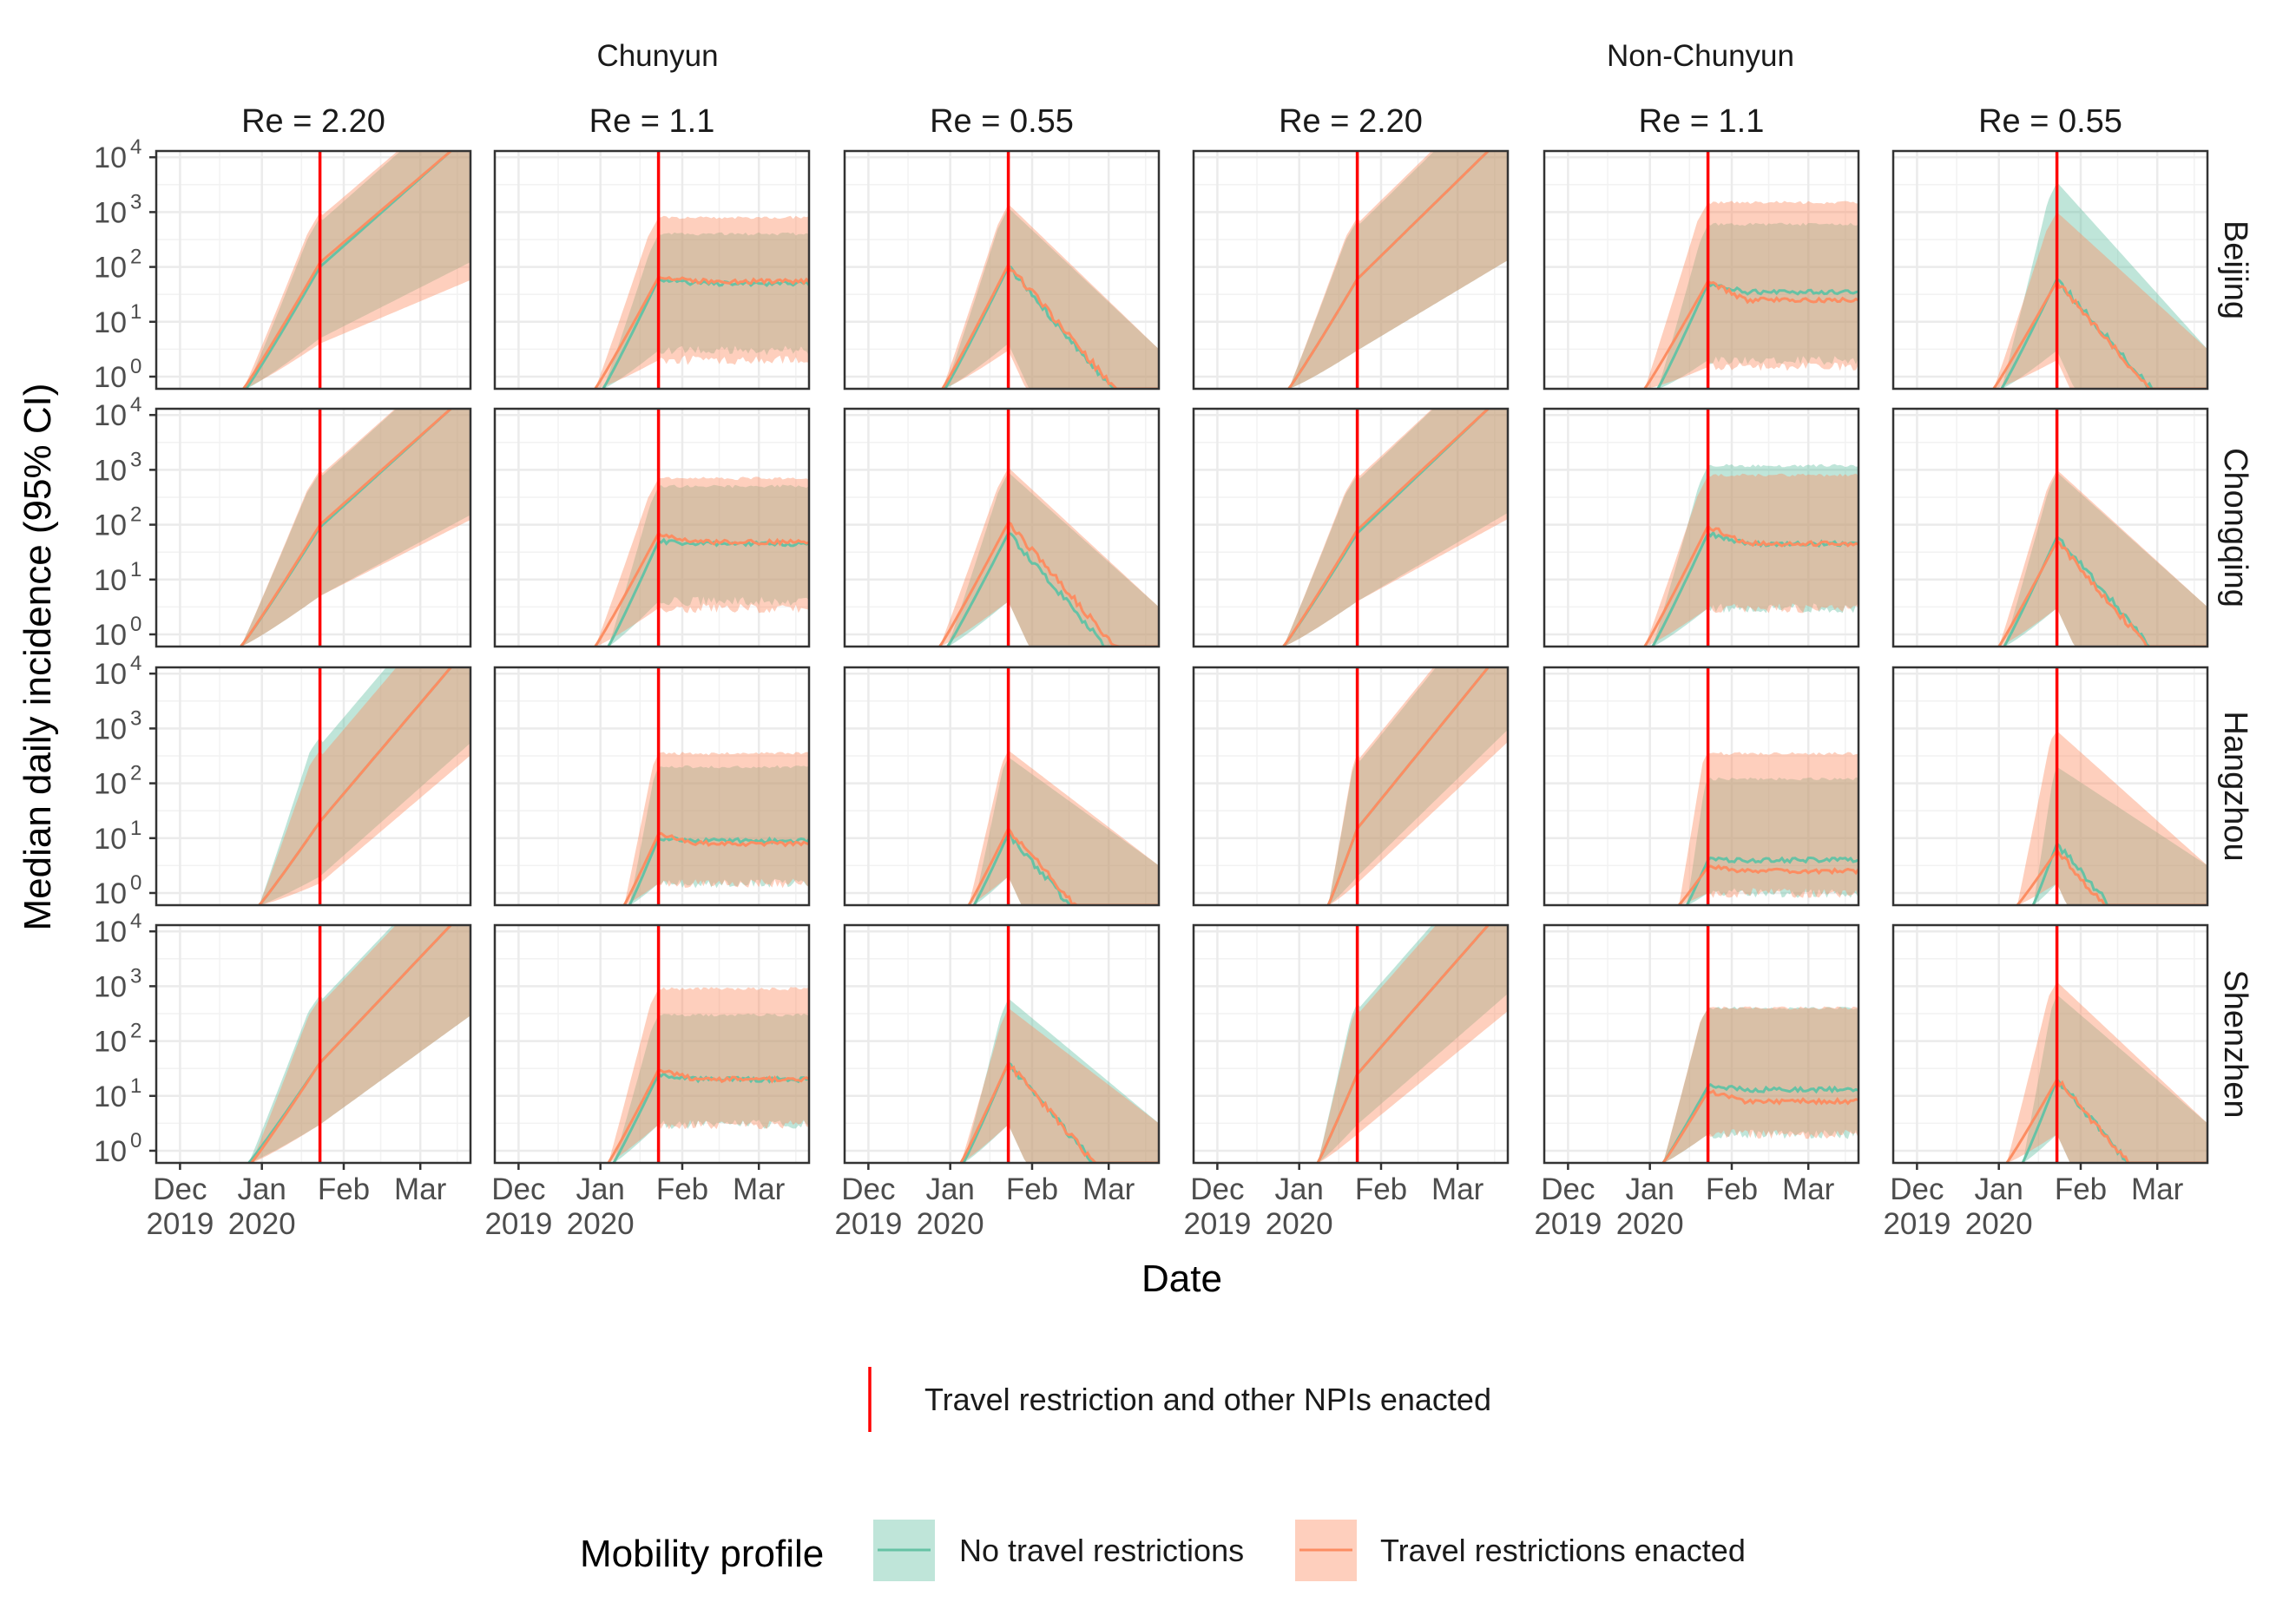  What do you see at coordinates (136, 1086) in the screenshot?
I see `y-tick-exponent: 1` at bounding box center [136, 1086].